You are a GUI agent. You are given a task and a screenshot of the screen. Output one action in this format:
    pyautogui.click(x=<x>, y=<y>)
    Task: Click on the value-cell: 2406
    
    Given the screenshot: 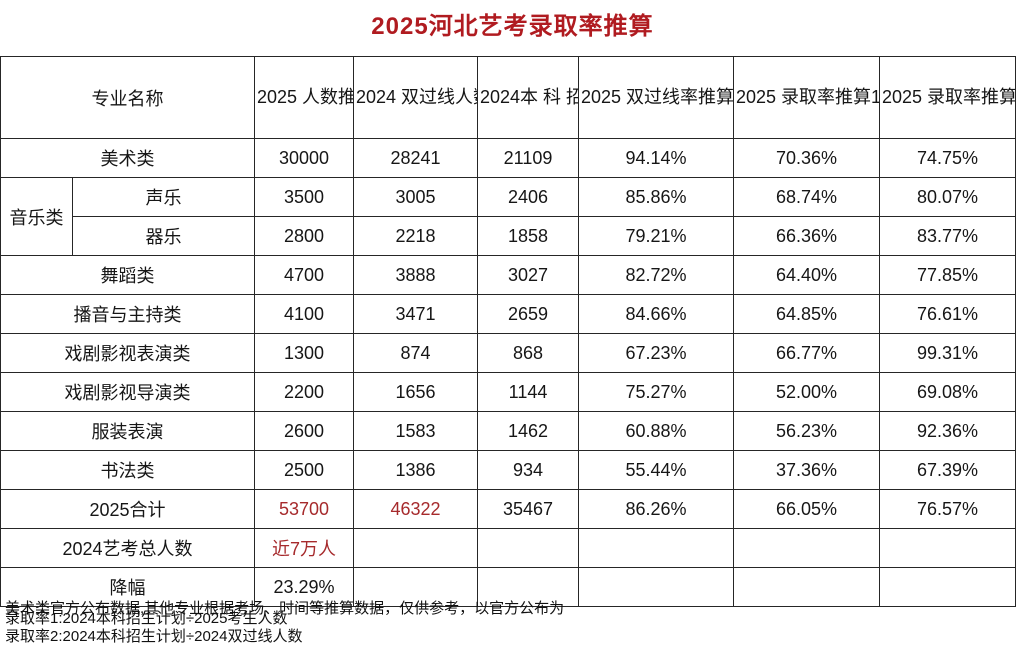 What is the action you would take?
    pyautogui.click(x=528, y=197)
    